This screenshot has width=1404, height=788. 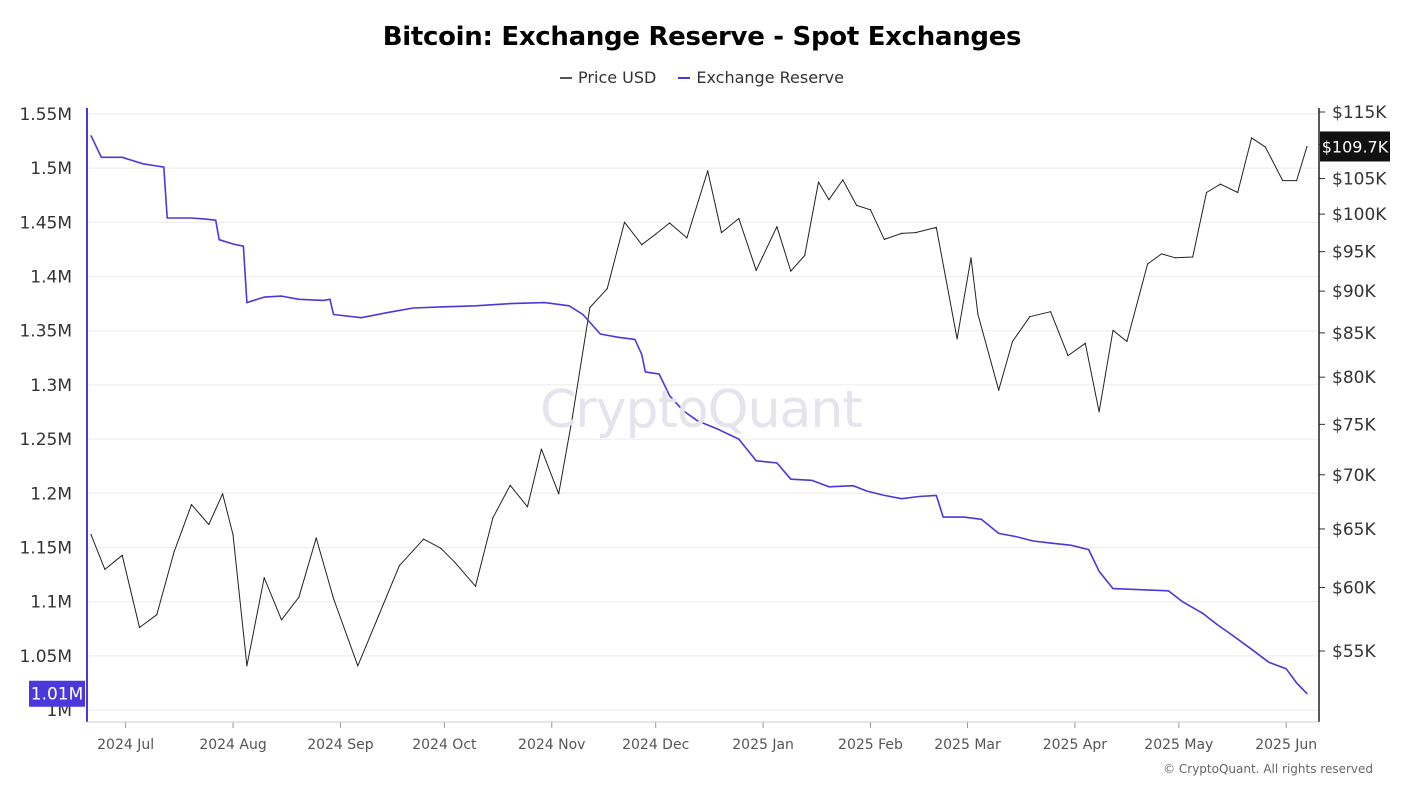 What do you see at coordinates (125, 745) in the screenshot?
I see `x-tick-label: 2024 Jul` at bounding box center [125, 745].